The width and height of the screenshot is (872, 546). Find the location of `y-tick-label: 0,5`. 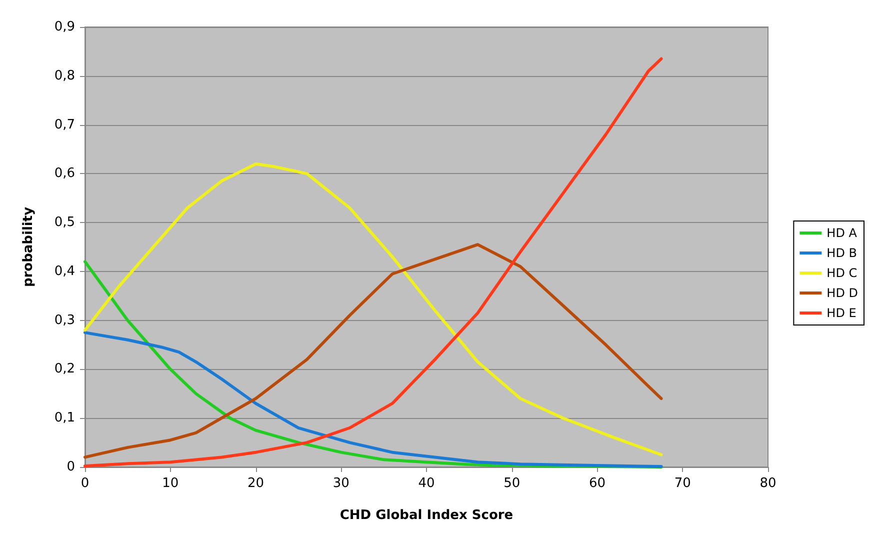

y-tick-label: 0,5 is located at coordinates (64, 222).